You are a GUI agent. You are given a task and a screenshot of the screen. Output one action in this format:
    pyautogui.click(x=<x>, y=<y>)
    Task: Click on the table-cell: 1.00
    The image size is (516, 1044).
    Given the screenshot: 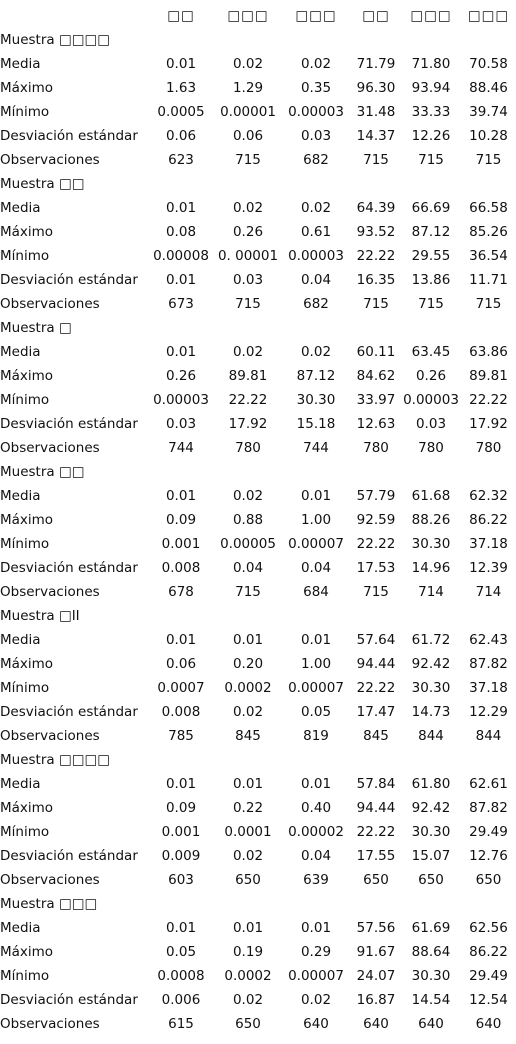 What is the action you would take?
    pyautogui.click(x=316, y=664)
    